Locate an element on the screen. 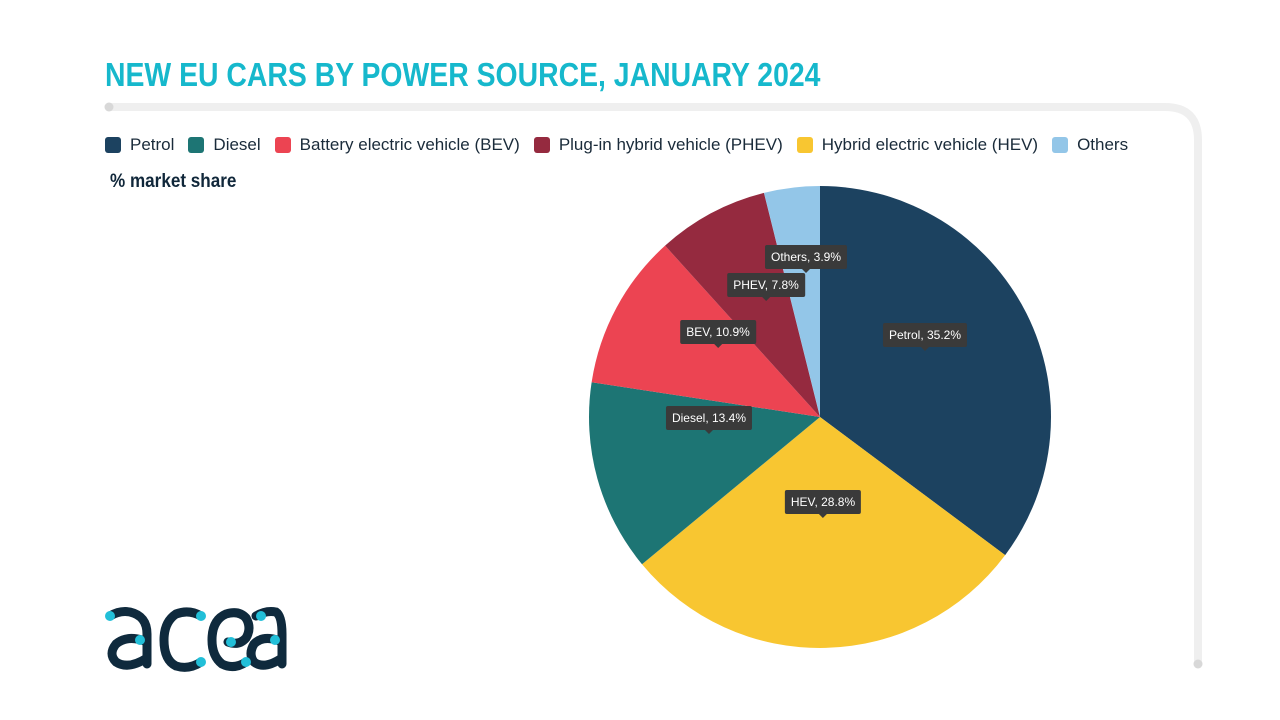 The height and width of the screenshot is (720, 1280). legend-label: Plug-in hybrid vehicle (PHEV) is located at coordinates (670, 144).